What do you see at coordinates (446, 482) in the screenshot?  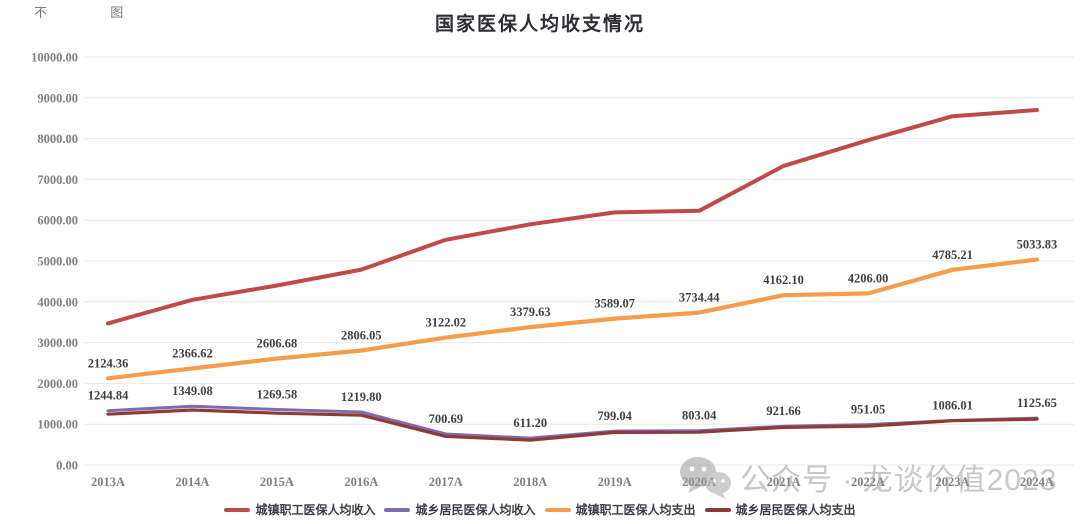 I see `x-tick-label: 2017A` at bounding box center [446, 482].